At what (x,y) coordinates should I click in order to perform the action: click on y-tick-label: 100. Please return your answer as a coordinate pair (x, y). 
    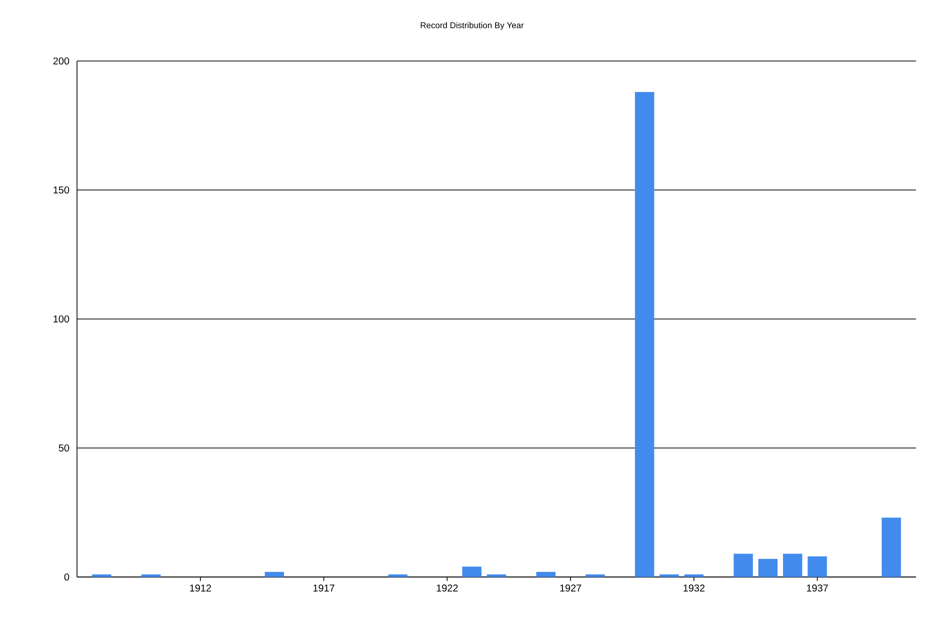
    Looking at the image, I should click on (62, 319).